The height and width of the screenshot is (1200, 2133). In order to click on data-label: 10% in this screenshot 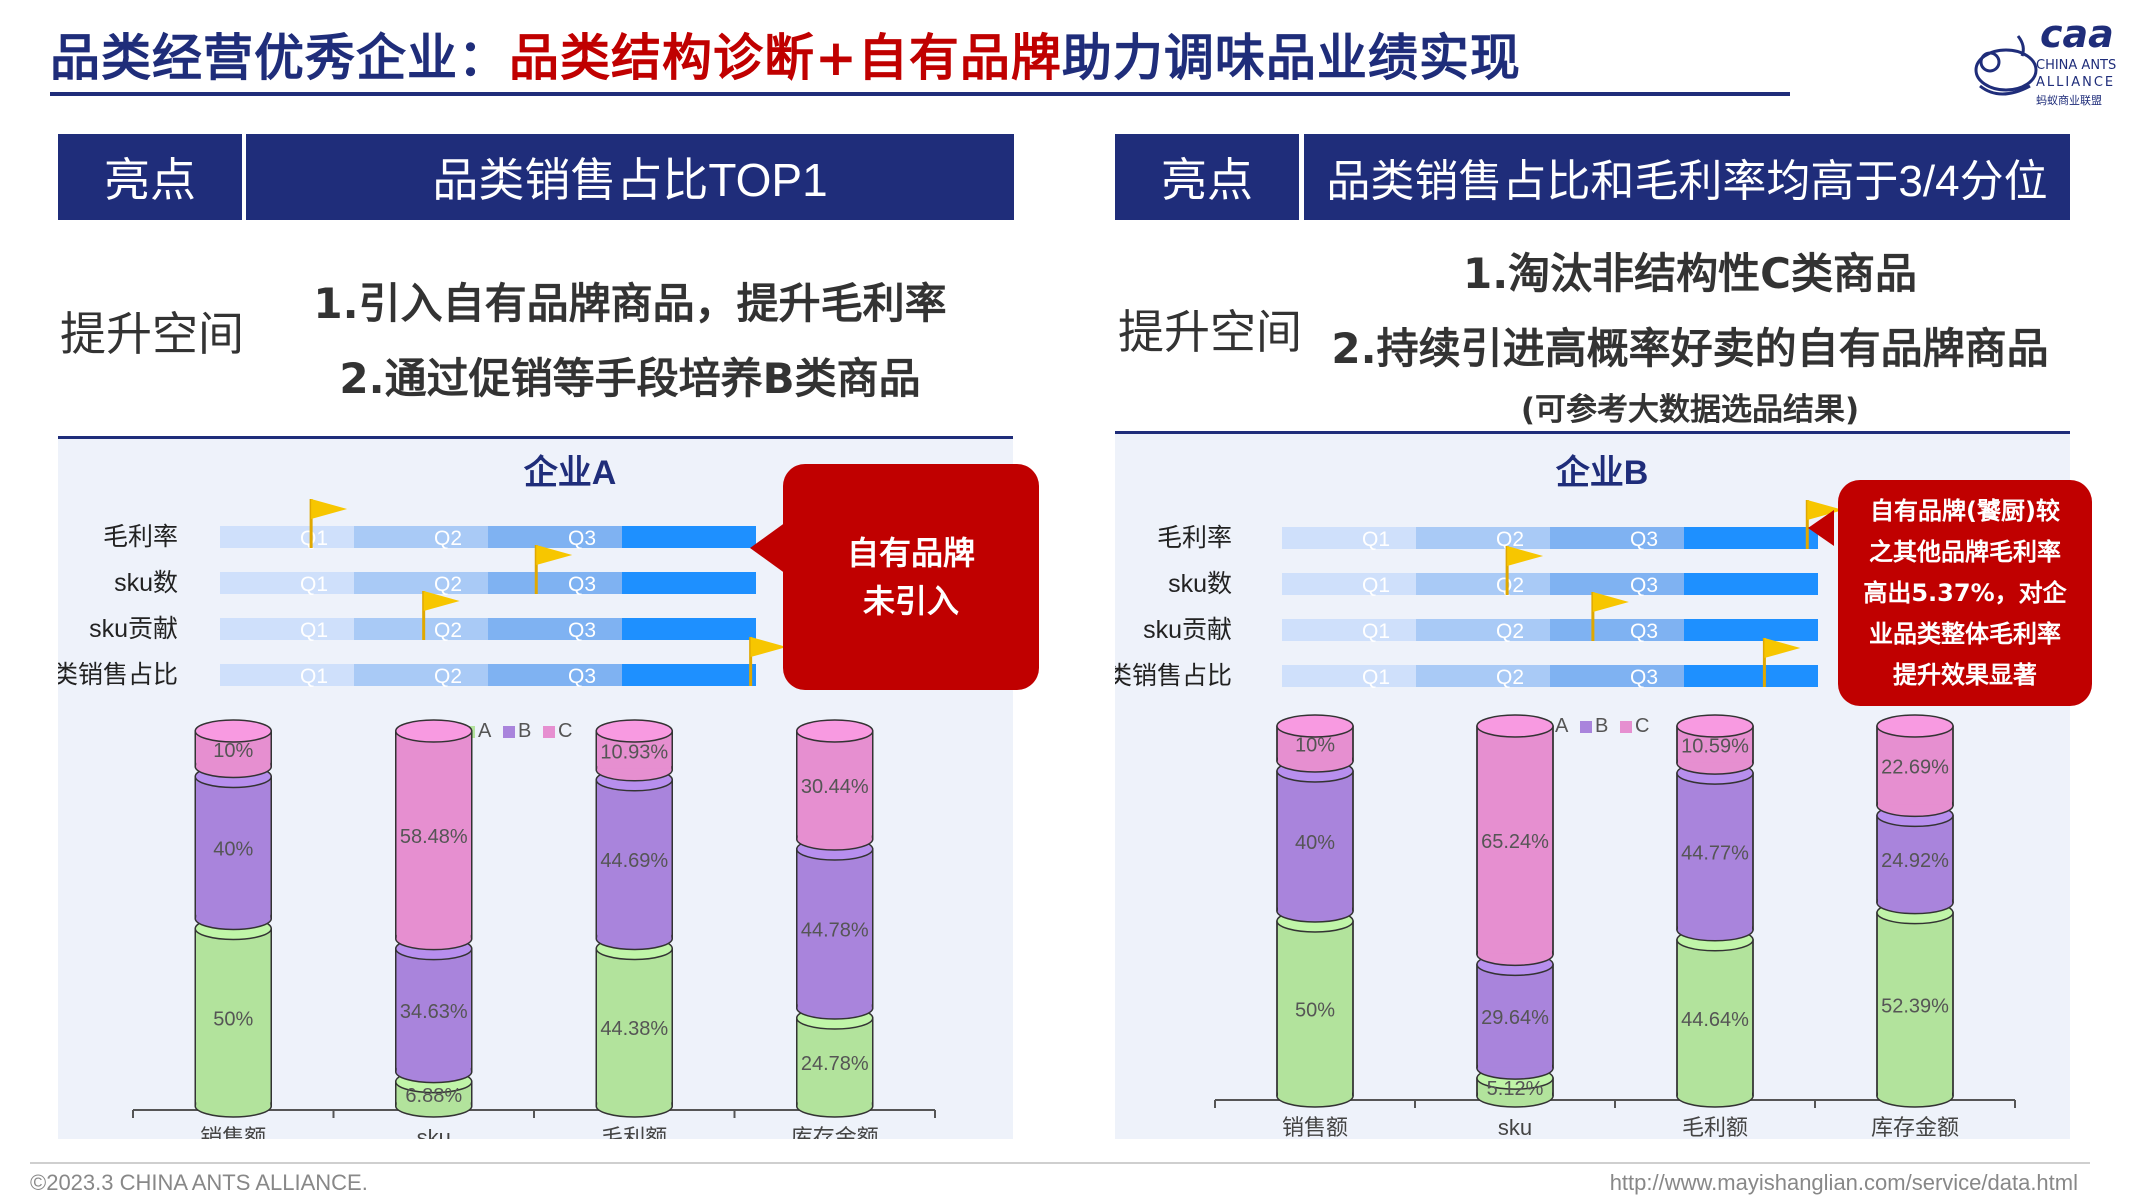, I will do `click(233, 751)`.